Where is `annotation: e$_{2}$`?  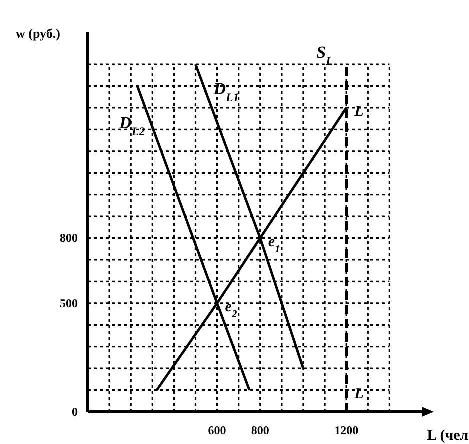
annotation: e$_{2}$ is located at coordinates (231, 309).